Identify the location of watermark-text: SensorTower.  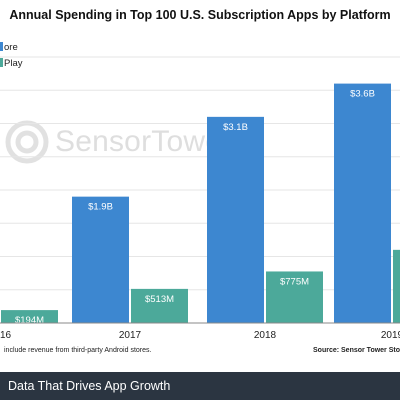
(144, 141).